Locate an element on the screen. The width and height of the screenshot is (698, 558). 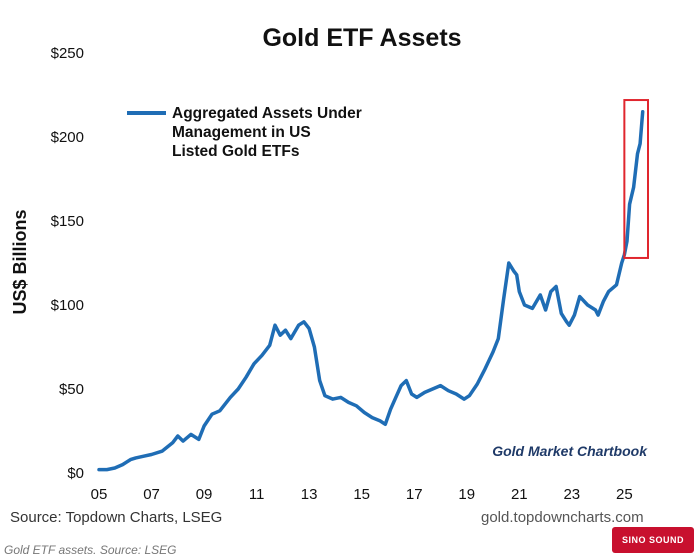
source-note: Source: Topdown Charts, LSEG is located at coordinates (116, 517).